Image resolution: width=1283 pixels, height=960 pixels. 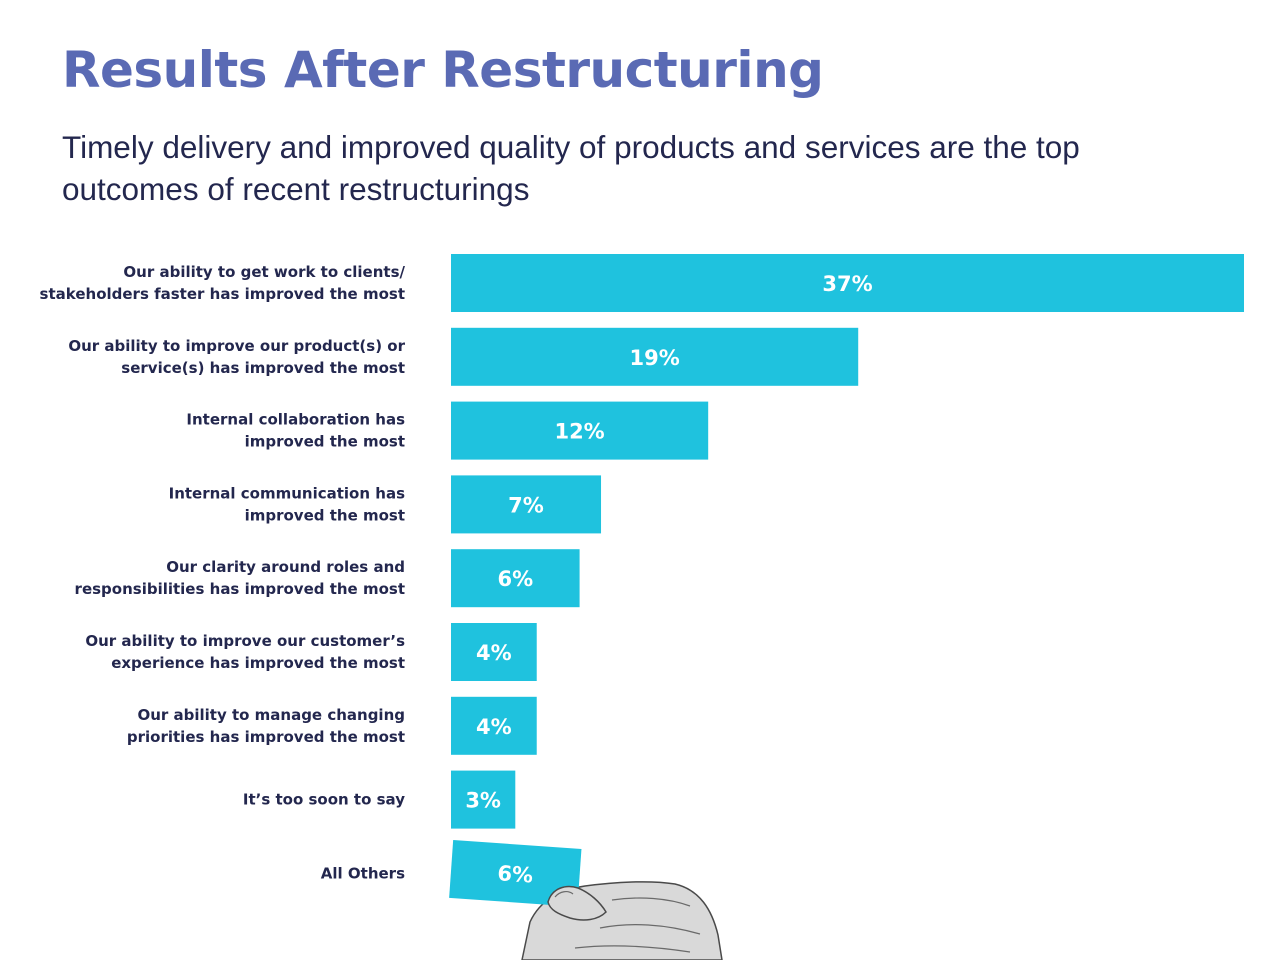 I want to click on bar-value-label: 3%, so click(x=483, y=801).